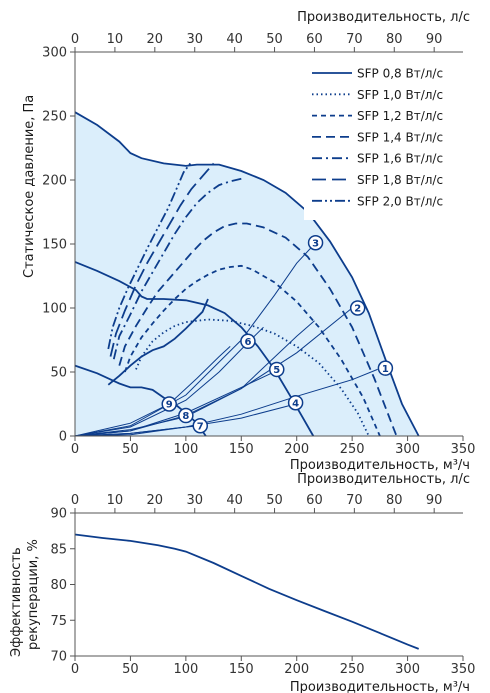 The height and width of the screenshot is (693, 490). What do you see at coordinates (400, 116) in the screenshot?
I see `legend-label: SFP 1,2 Вт/л/с` at bounding box center [400, 116].